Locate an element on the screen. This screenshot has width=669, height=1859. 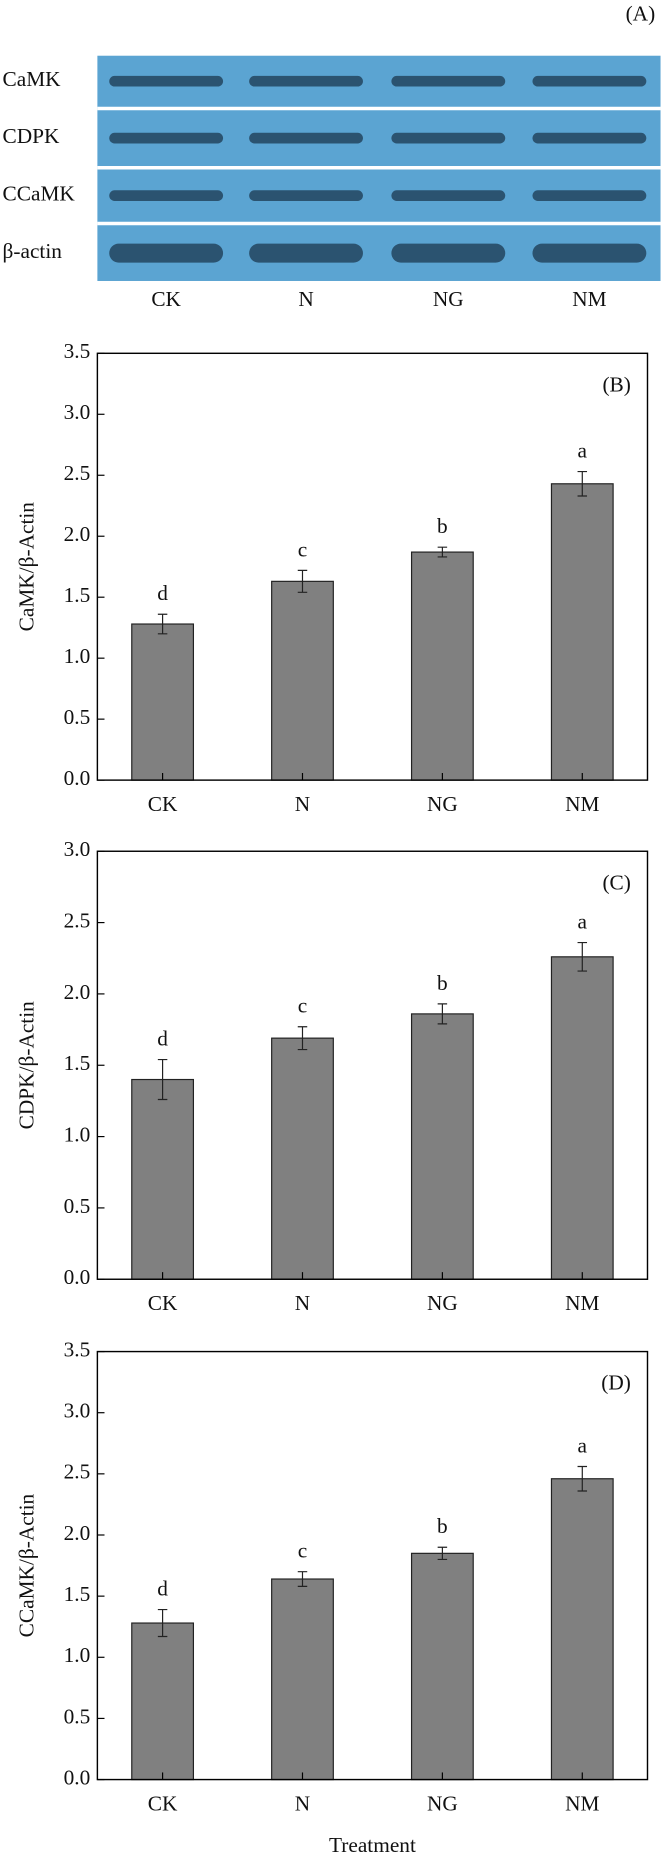
blot-lane-label: NM is located at coordinates (589, 299).